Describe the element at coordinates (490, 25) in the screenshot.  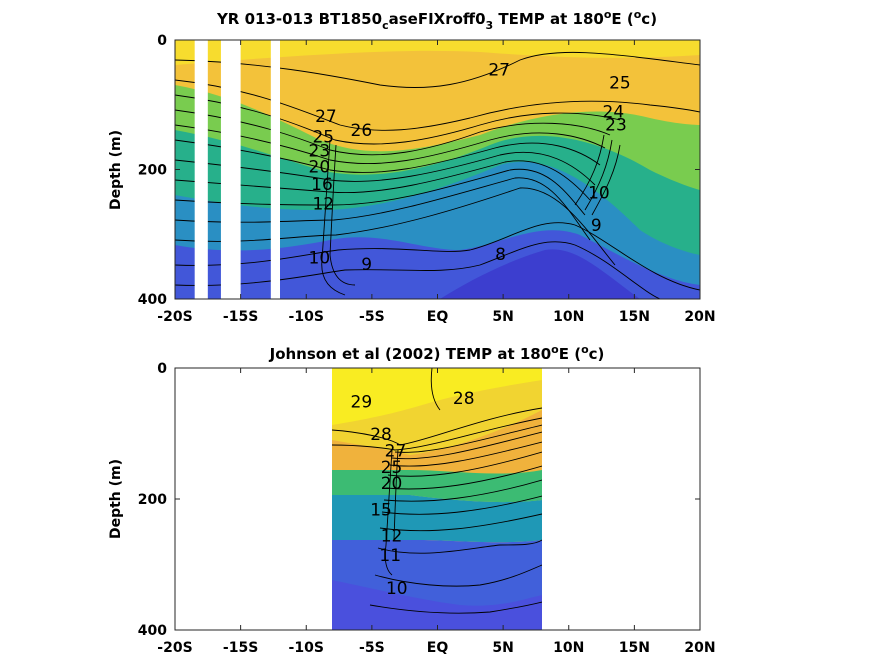
I see `top-title-sub2: 3` at that location.